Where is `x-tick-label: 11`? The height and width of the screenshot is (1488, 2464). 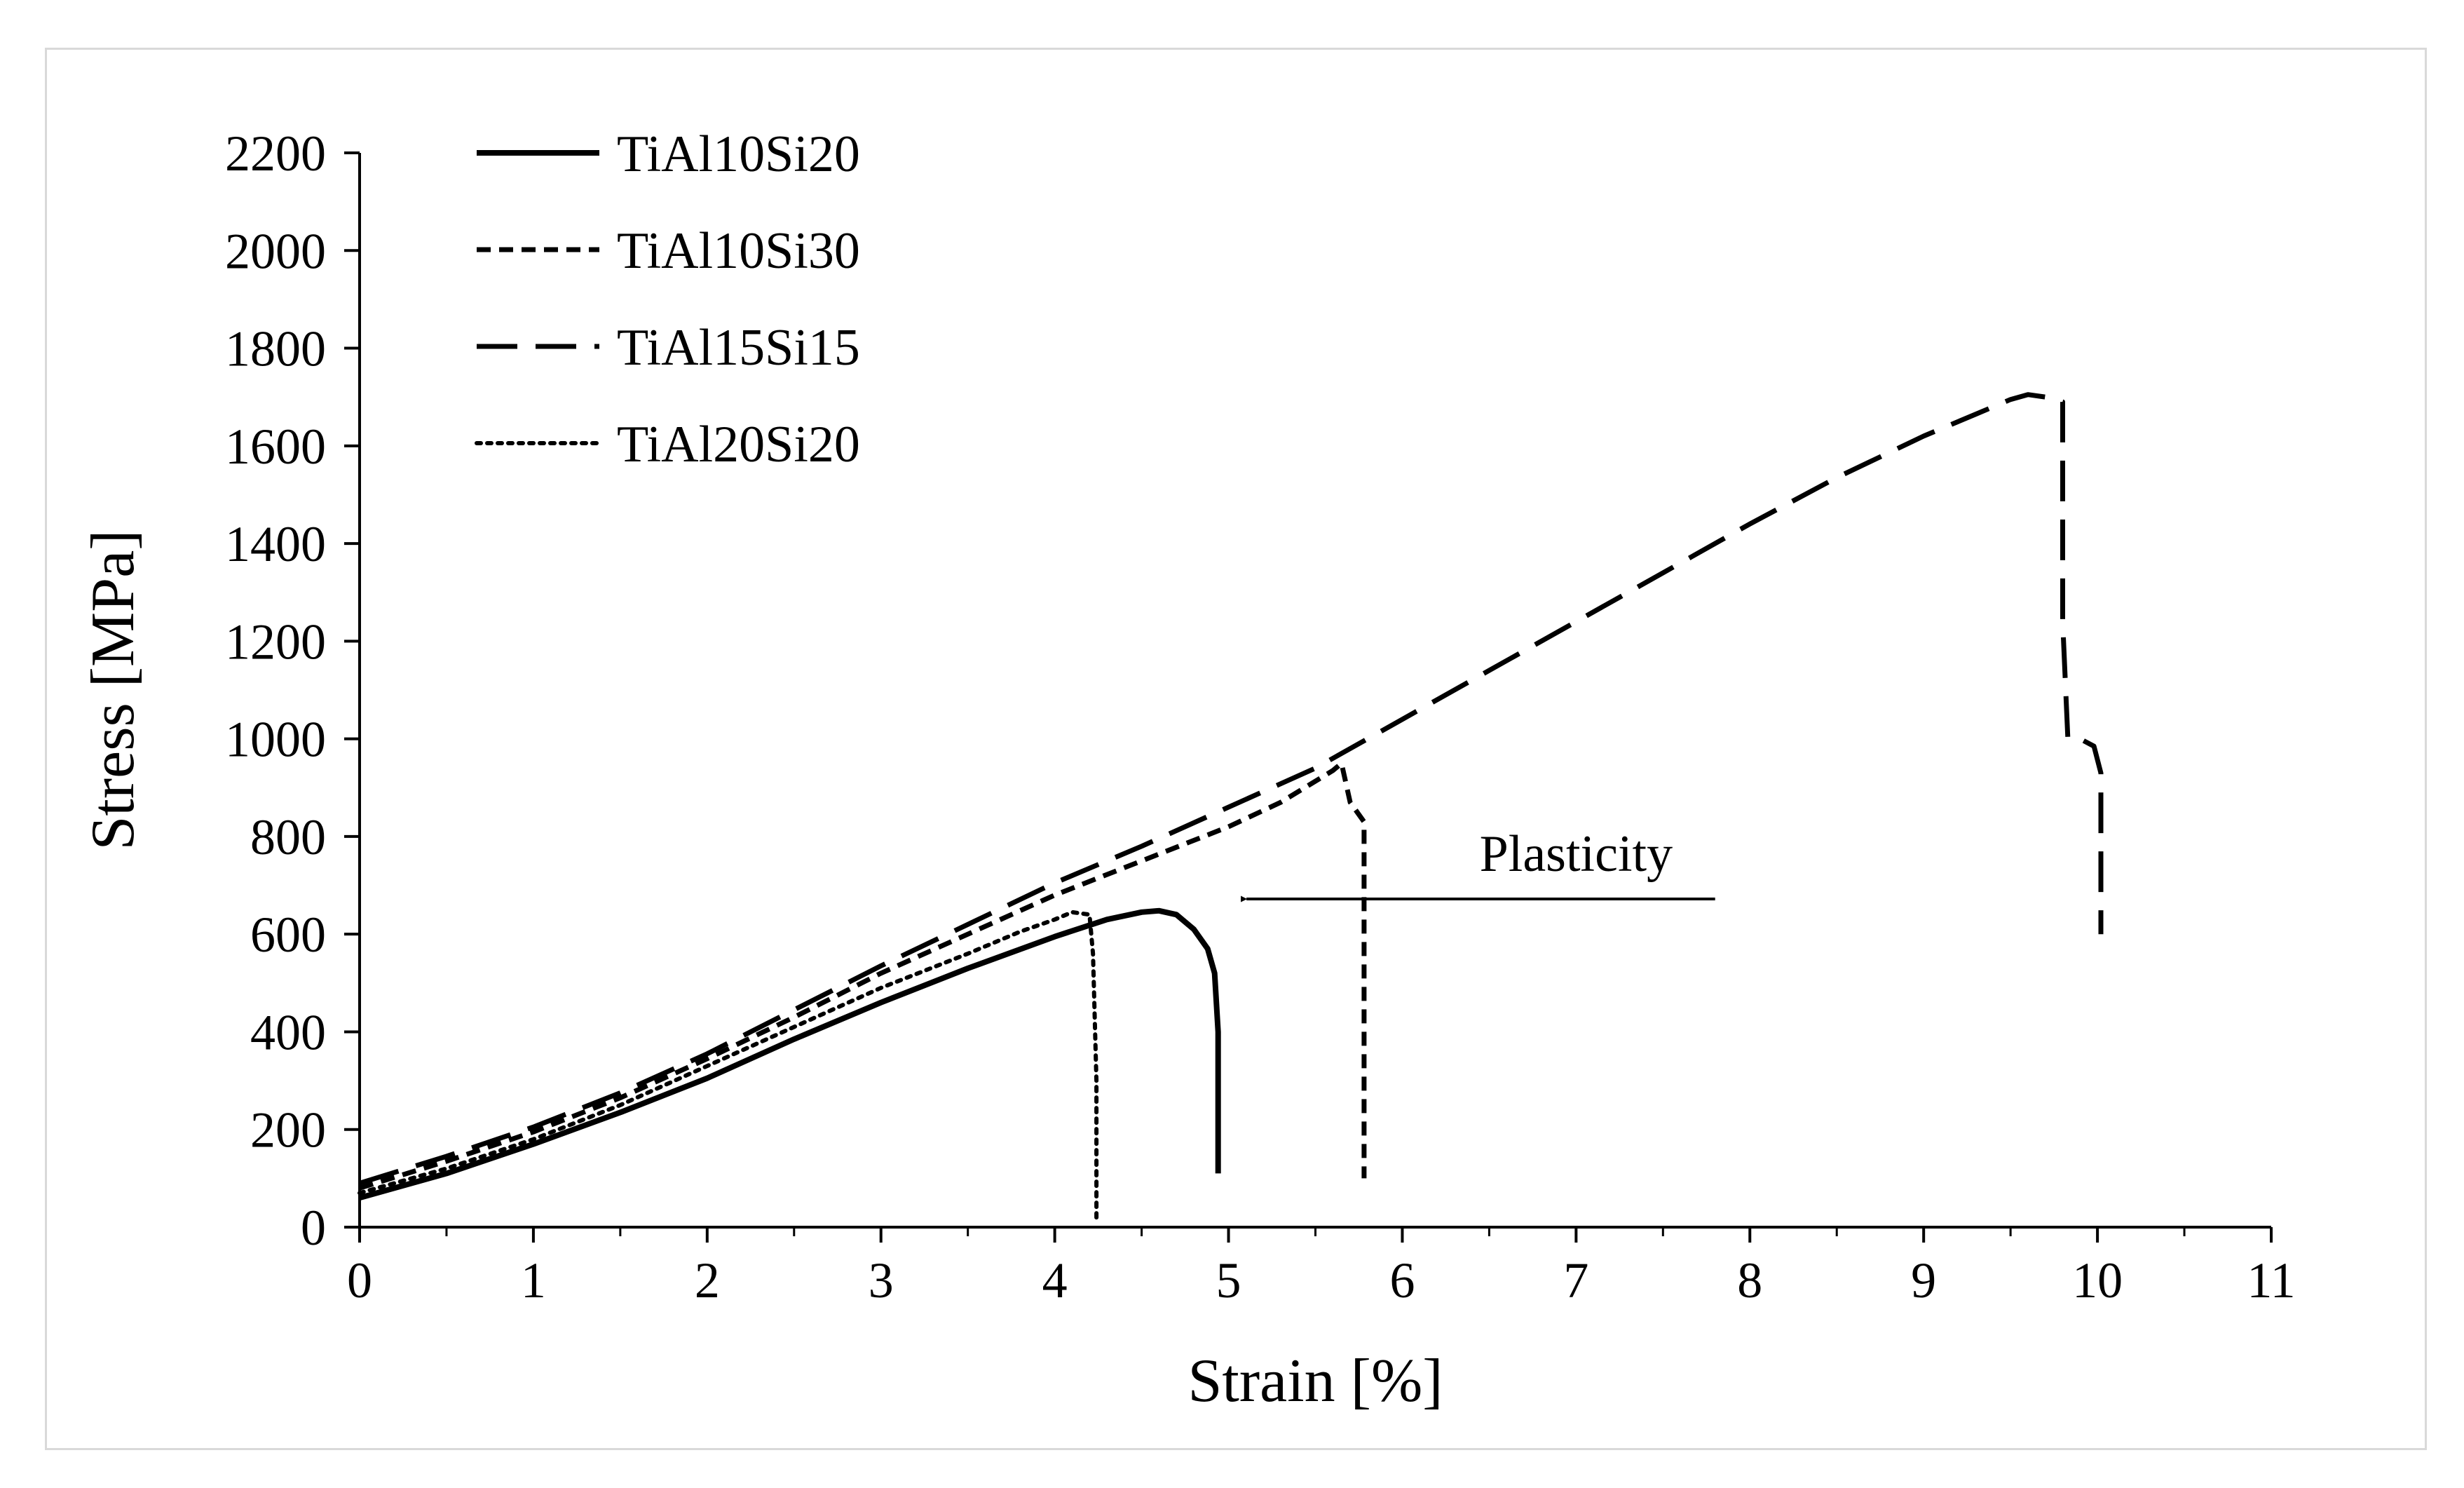
x-tick-label: 11 is located at coordinates (2271, 1280).